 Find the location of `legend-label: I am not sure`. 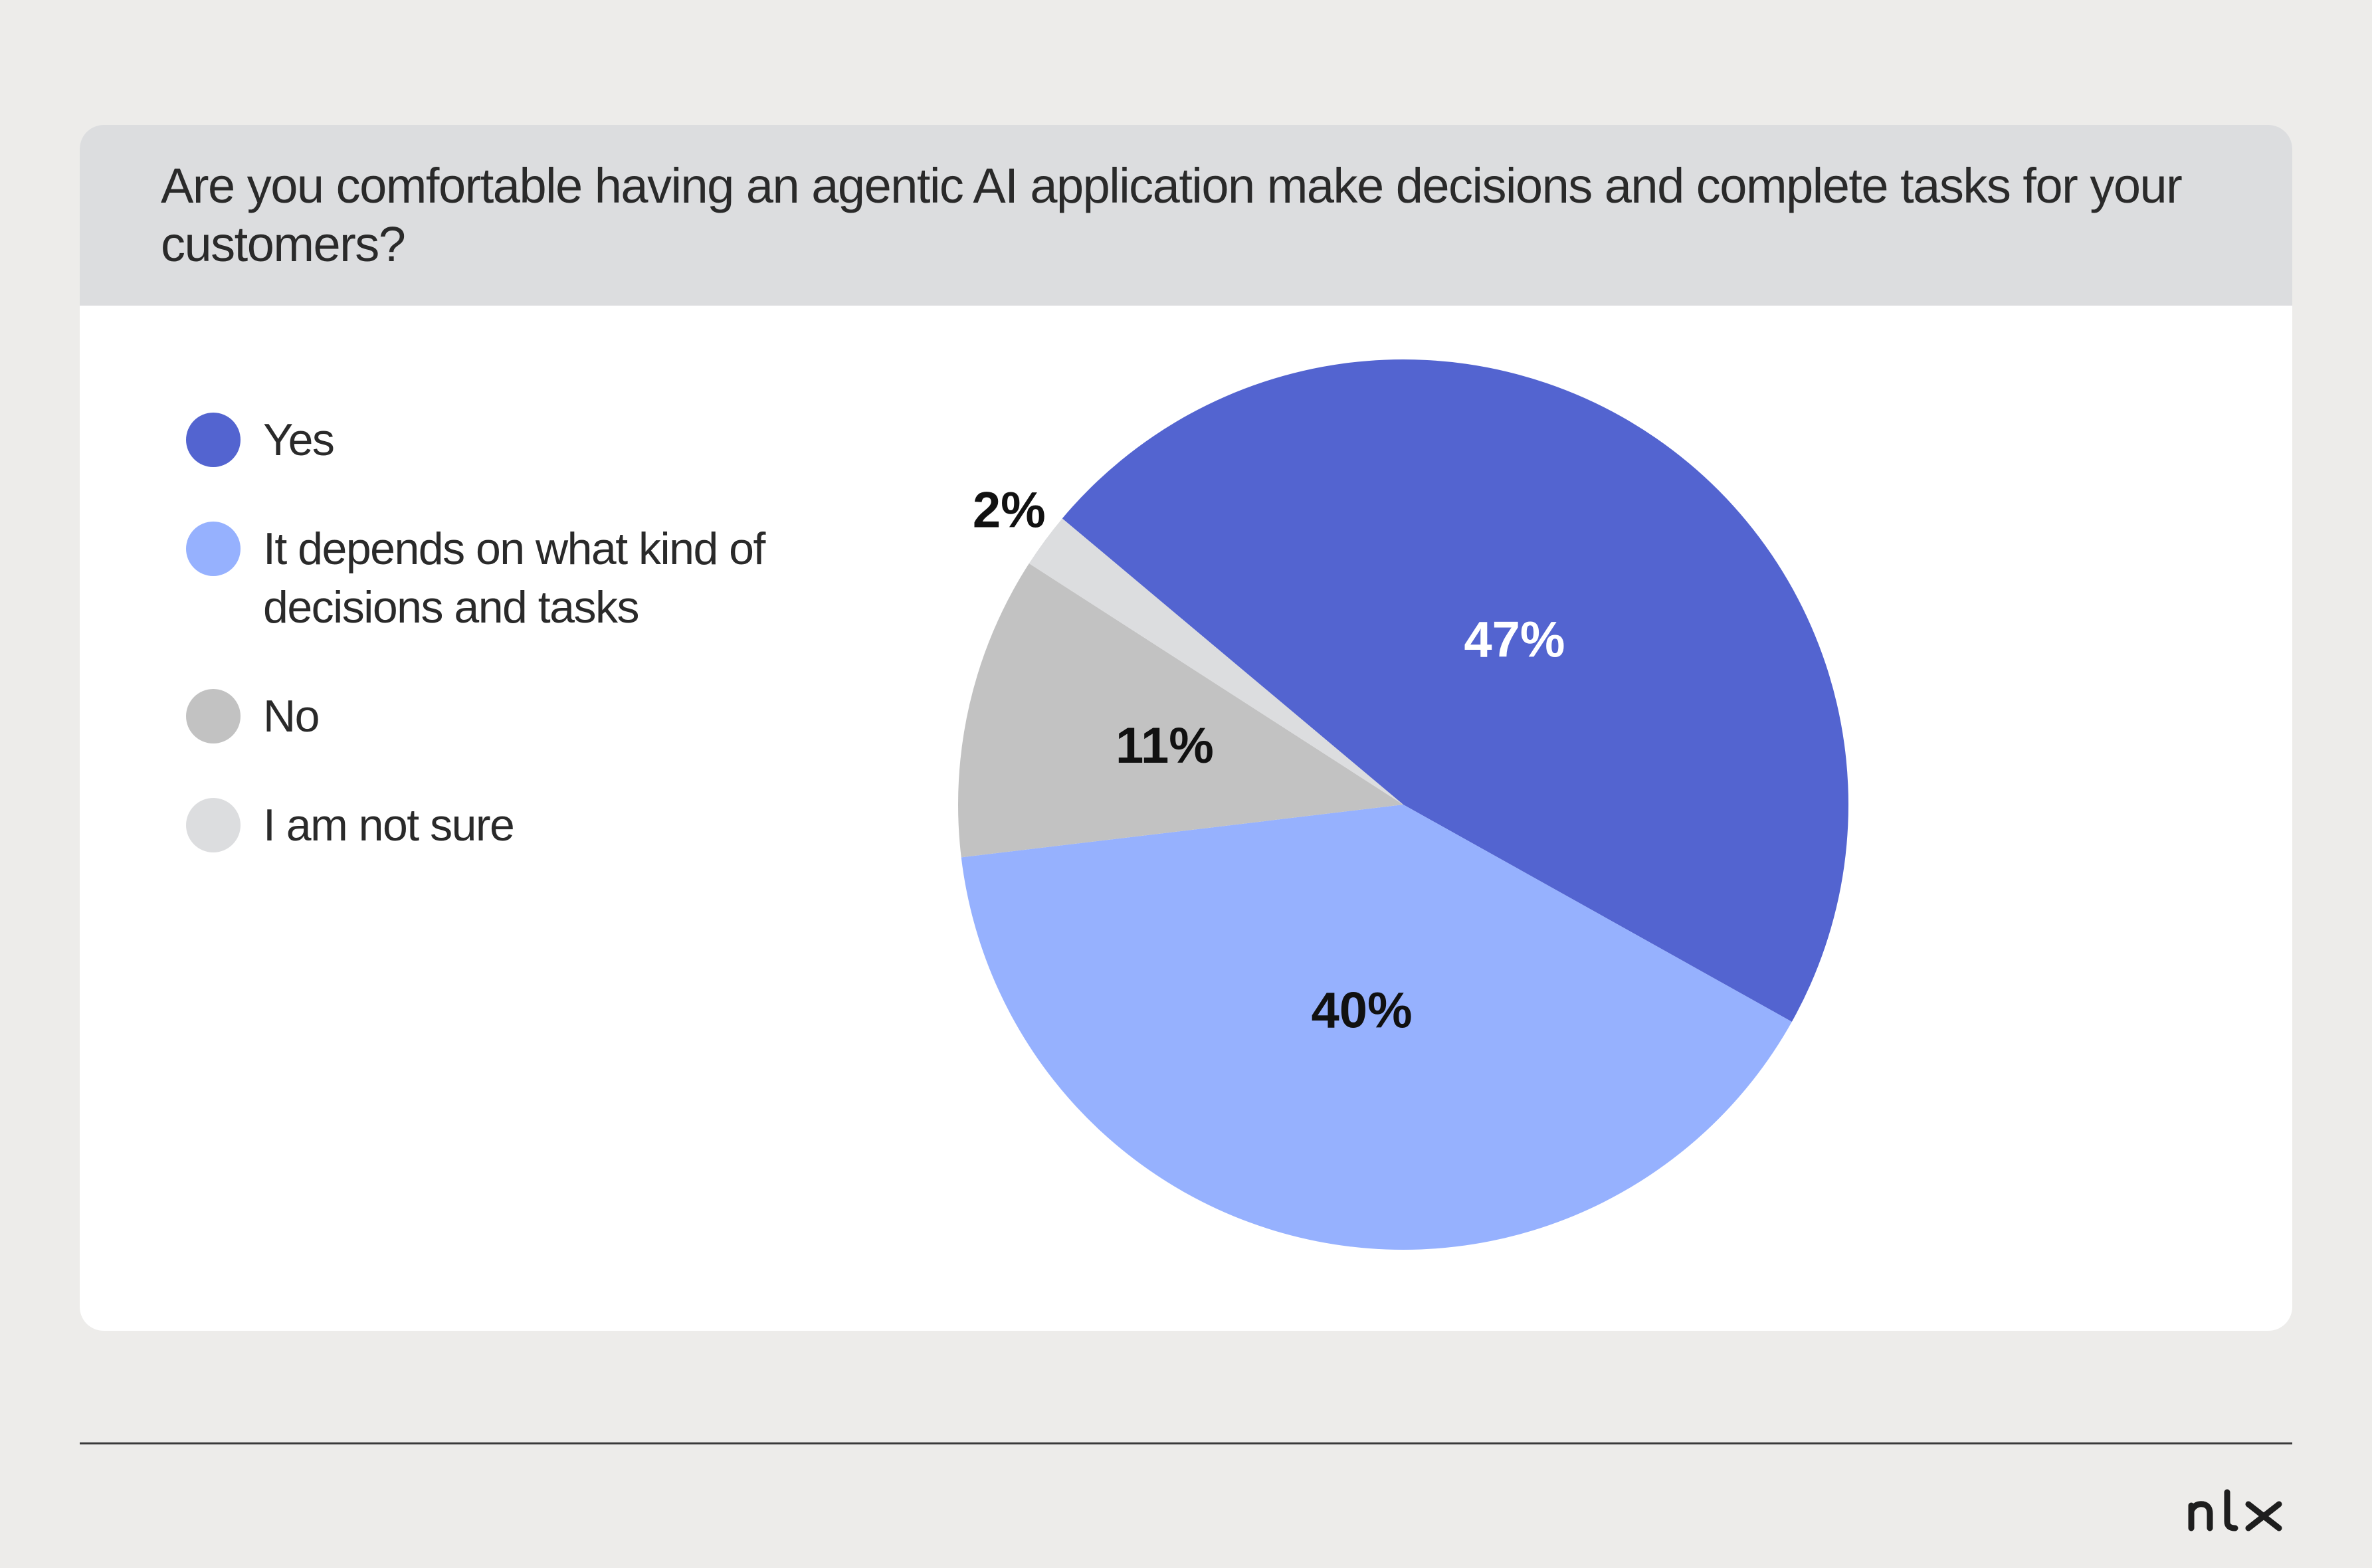

legend-label: I am not sure is located at coordinates (389, 825).